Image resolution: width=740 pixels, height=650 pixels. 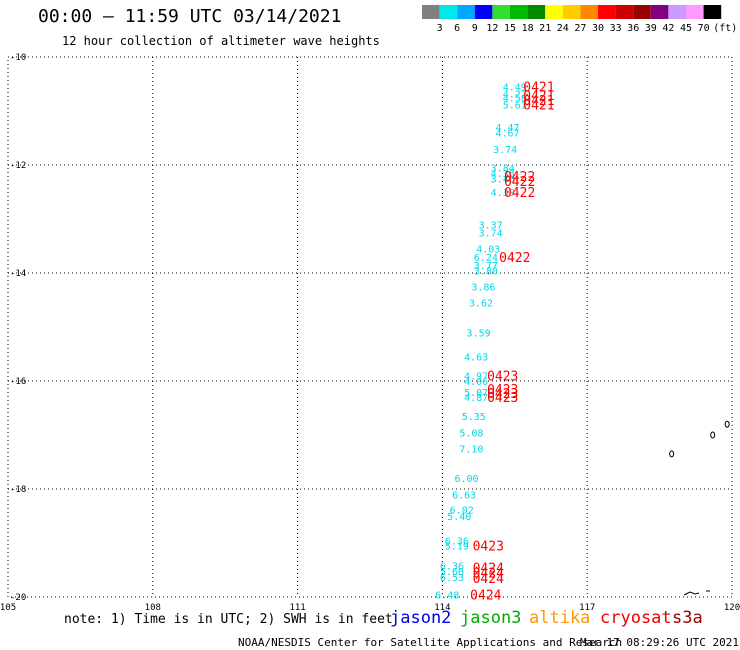 I want to click on colorbar-tick-label: 24, so click(x=563, y=28).